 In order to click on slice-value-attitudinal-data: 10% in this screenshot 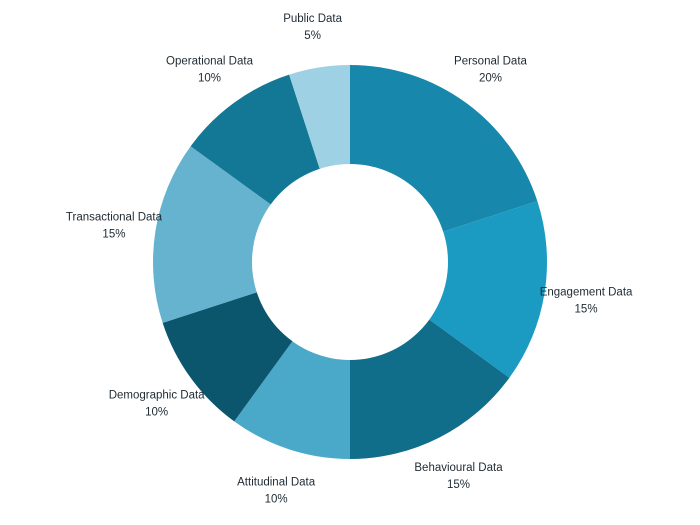, I will do `click(276, 499)`.